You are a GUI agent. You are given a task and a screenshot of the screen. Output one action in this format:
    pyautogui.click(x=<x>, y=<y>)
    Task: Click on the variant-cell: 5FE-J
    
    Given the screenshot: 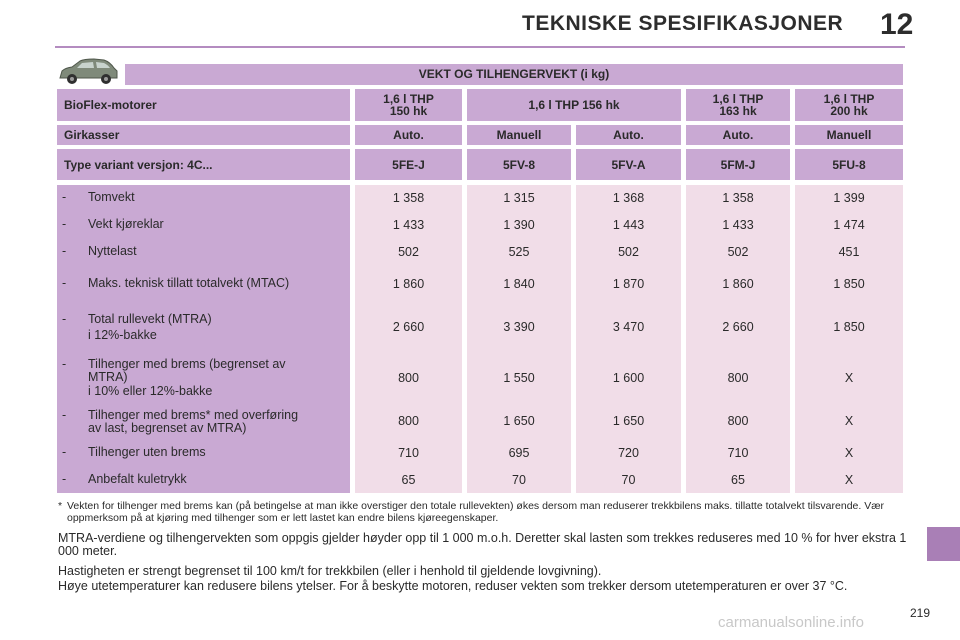 What is the action you would take?
    pyautogui.click(x=408, y=164)
    